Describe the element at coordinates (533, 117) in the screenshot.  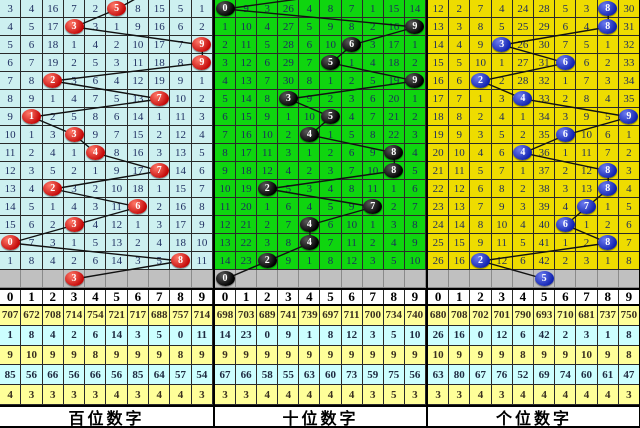
I see `grid-row: 18 8 2 4 1 34 3 9 5 9` at that location.